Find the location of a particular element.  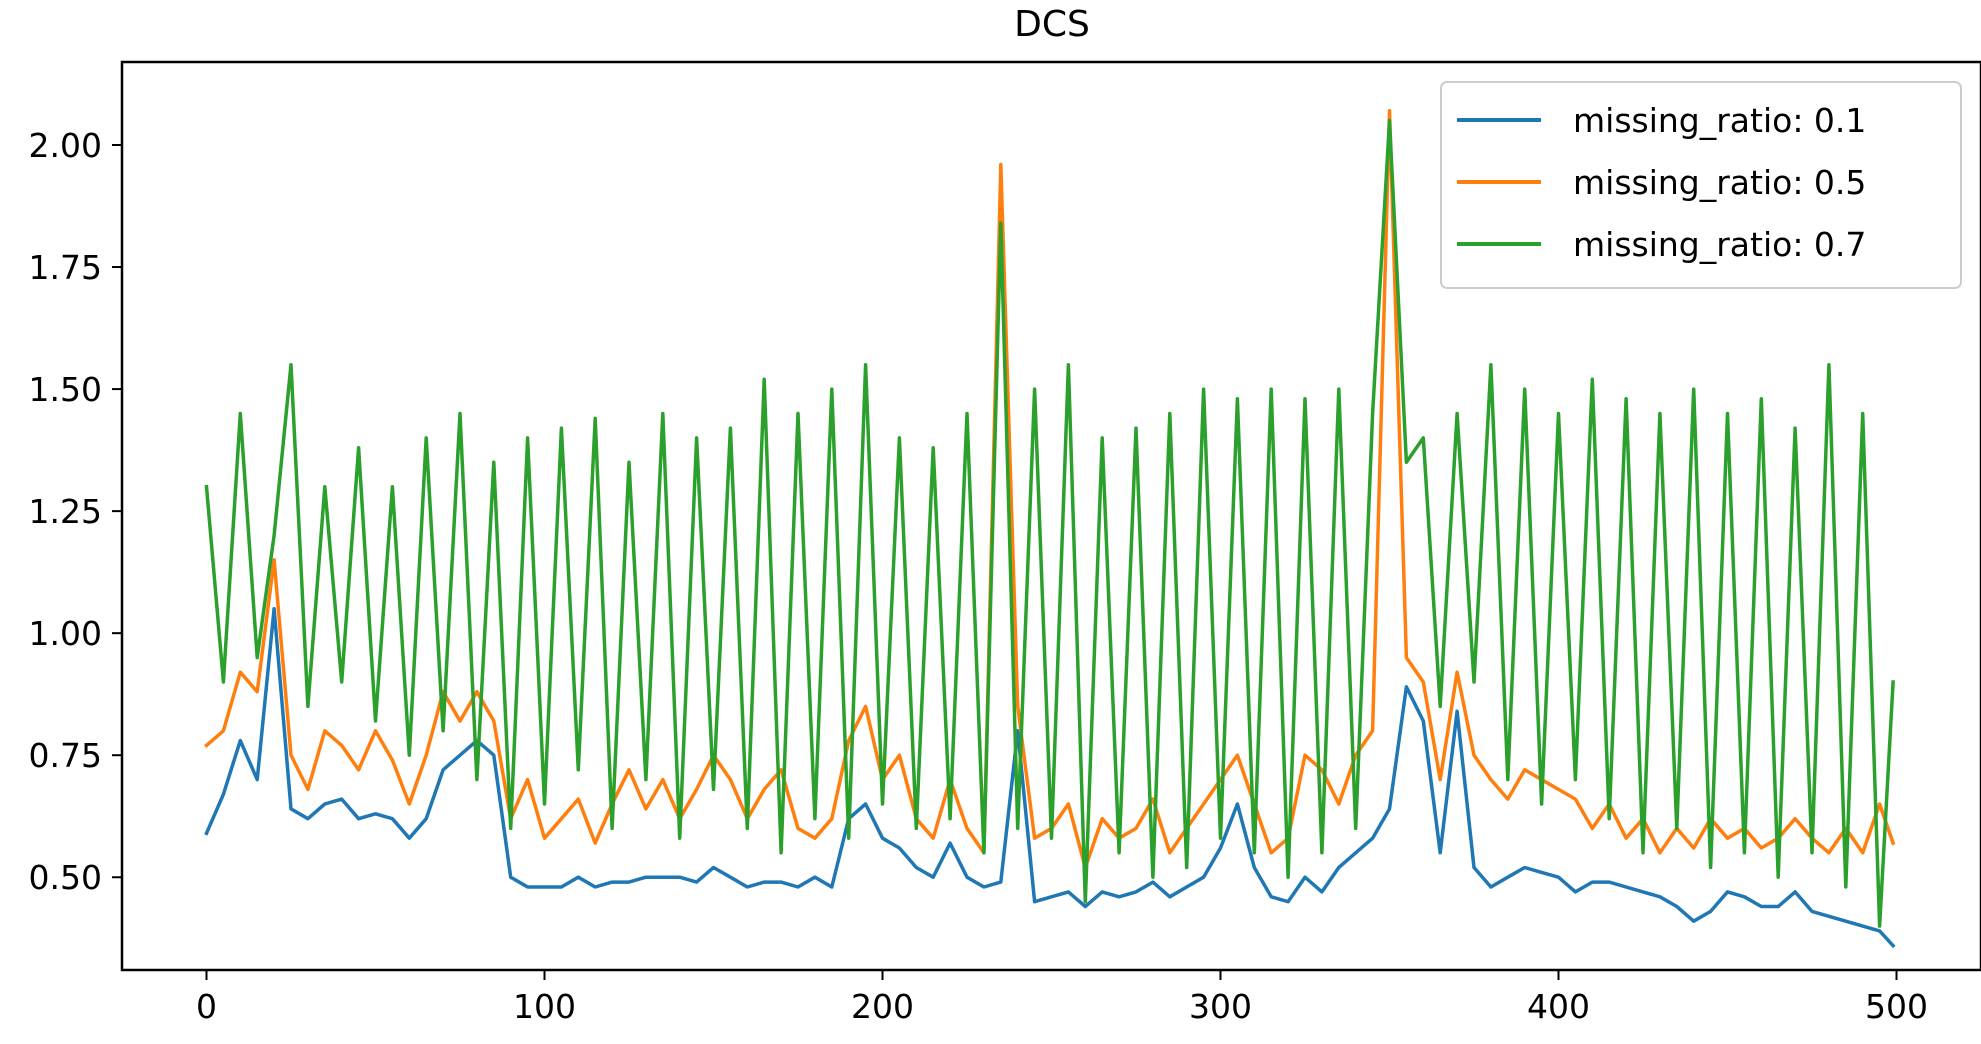

x-tick-label: 300 is located at coordinates (1220, 1006).